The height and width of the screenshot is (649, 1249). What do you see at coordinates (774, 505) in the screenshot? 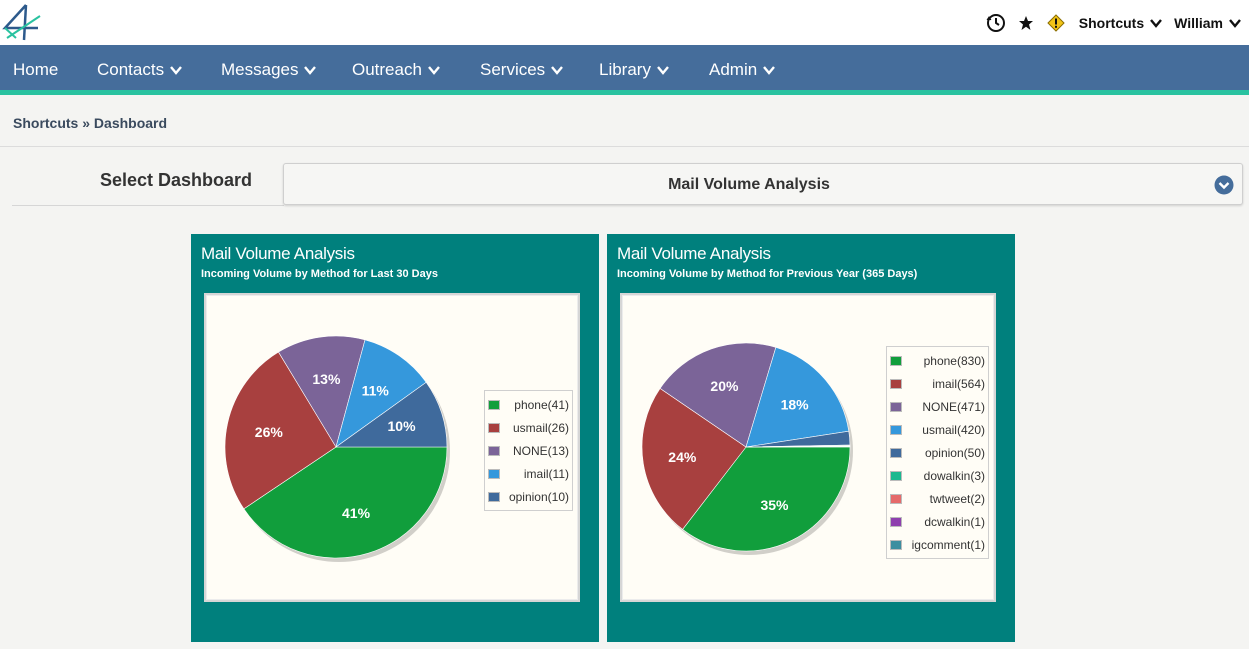
I see `pie-data-label: 35%` at bounding box center [774, 505].